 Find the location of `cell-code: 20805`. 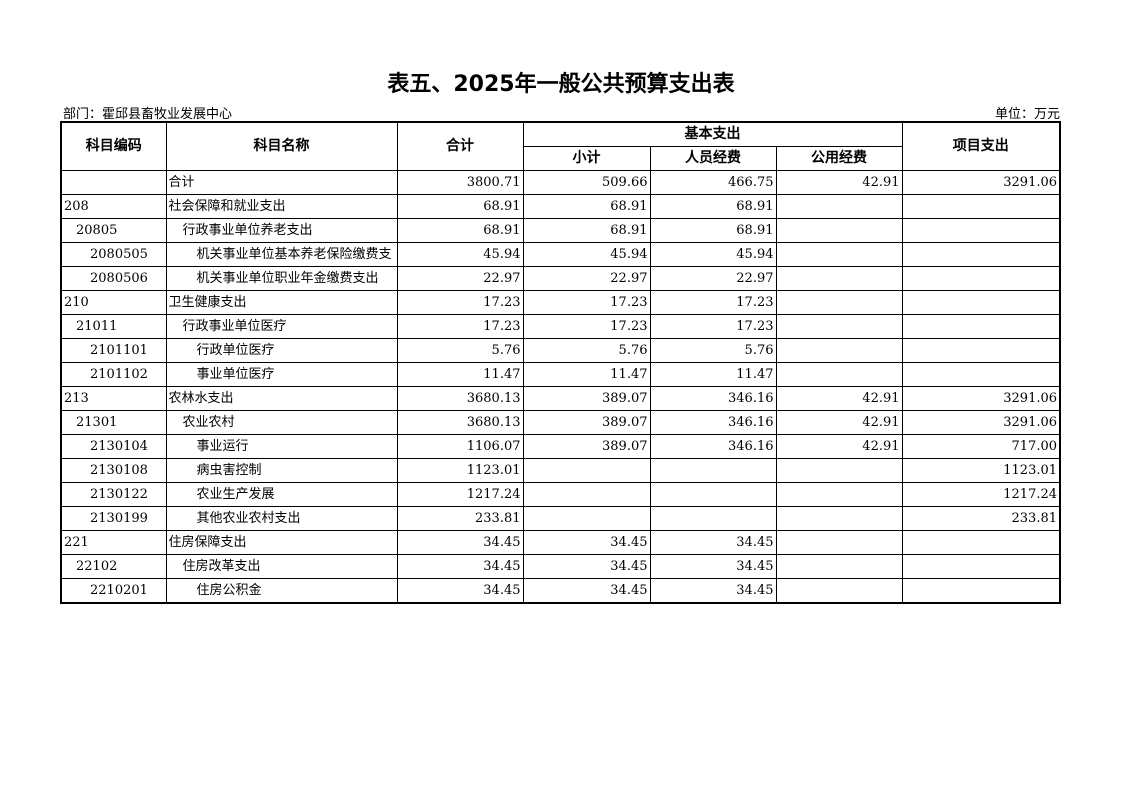

cell-code: 20805 is located at coordinates (113, 230).